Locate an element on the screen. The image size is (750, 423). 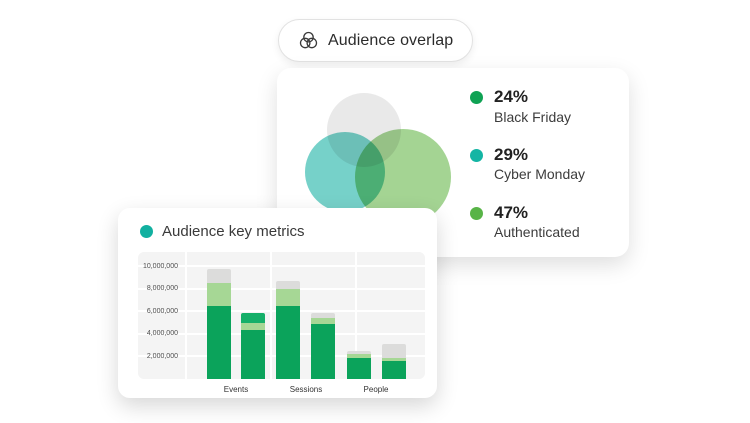
venn-circle-authenticated is located at coordinates (403, 177).